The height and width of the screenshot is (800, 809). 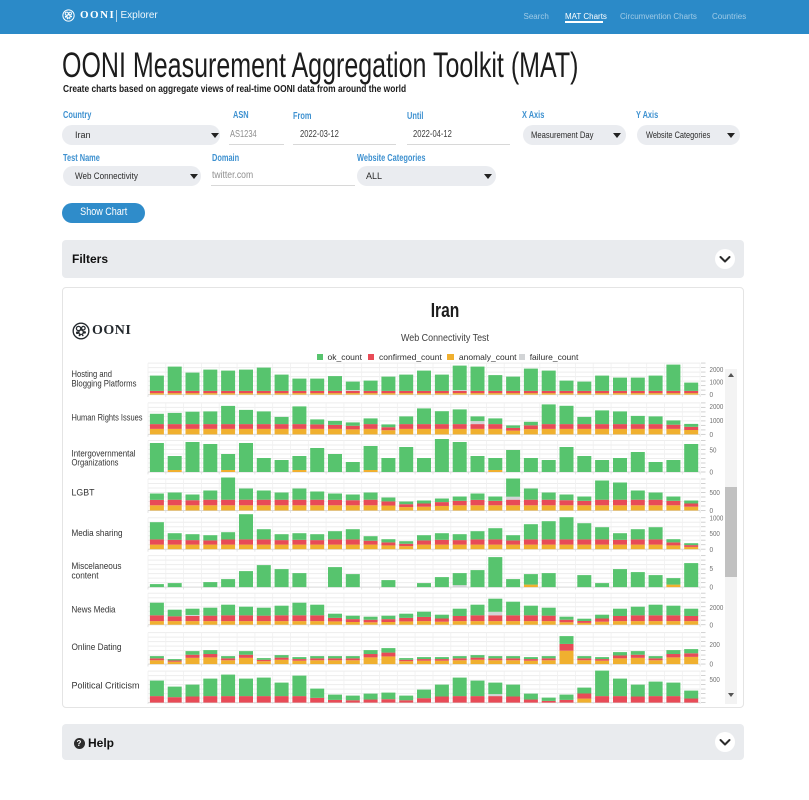 I want to click on svg-text: Media sharing, so click(x=97, y=533).